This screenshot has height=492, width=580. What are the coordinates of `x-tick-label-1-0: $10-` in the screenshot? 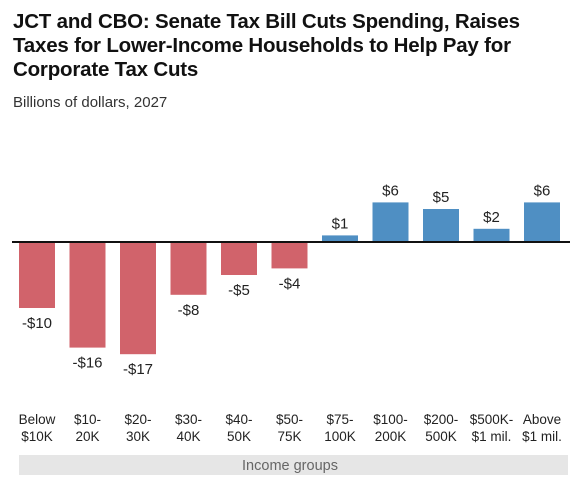 It's located at (87, 419).